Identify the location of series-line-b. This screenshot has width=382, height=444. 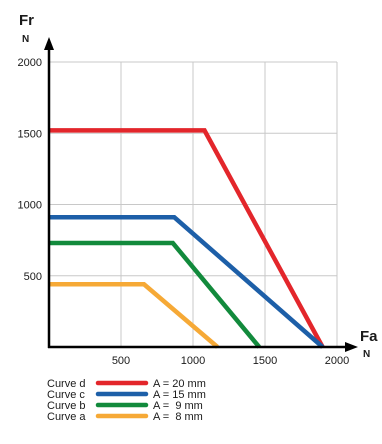
(155, 294).